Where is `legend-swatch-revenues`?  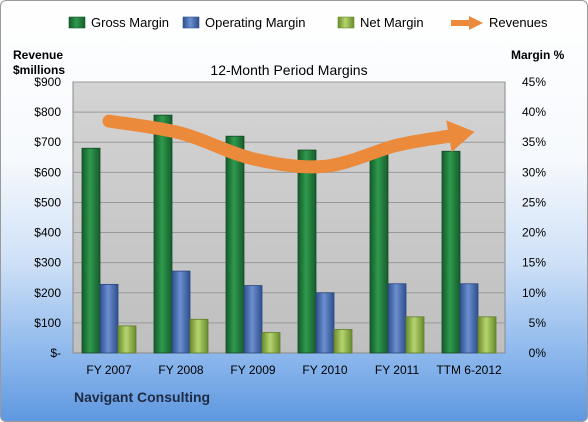
legend-swatch-revenues is located at coordinates (467, 23).